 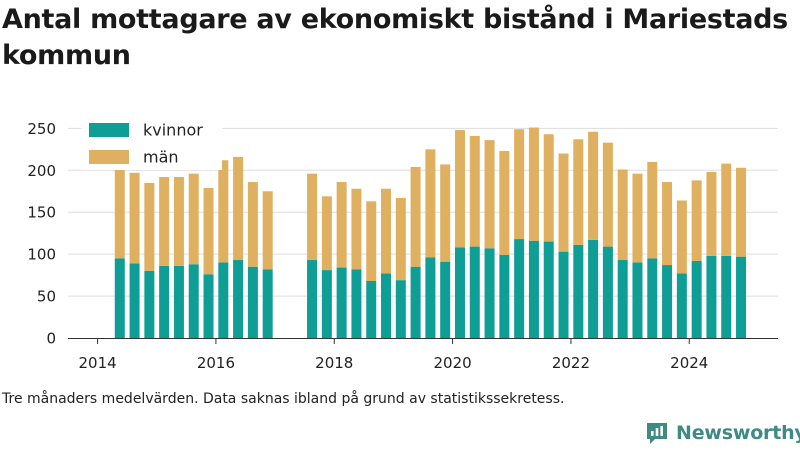 I want to click on x-tick-label: 2014, so click(x=97, y=363).